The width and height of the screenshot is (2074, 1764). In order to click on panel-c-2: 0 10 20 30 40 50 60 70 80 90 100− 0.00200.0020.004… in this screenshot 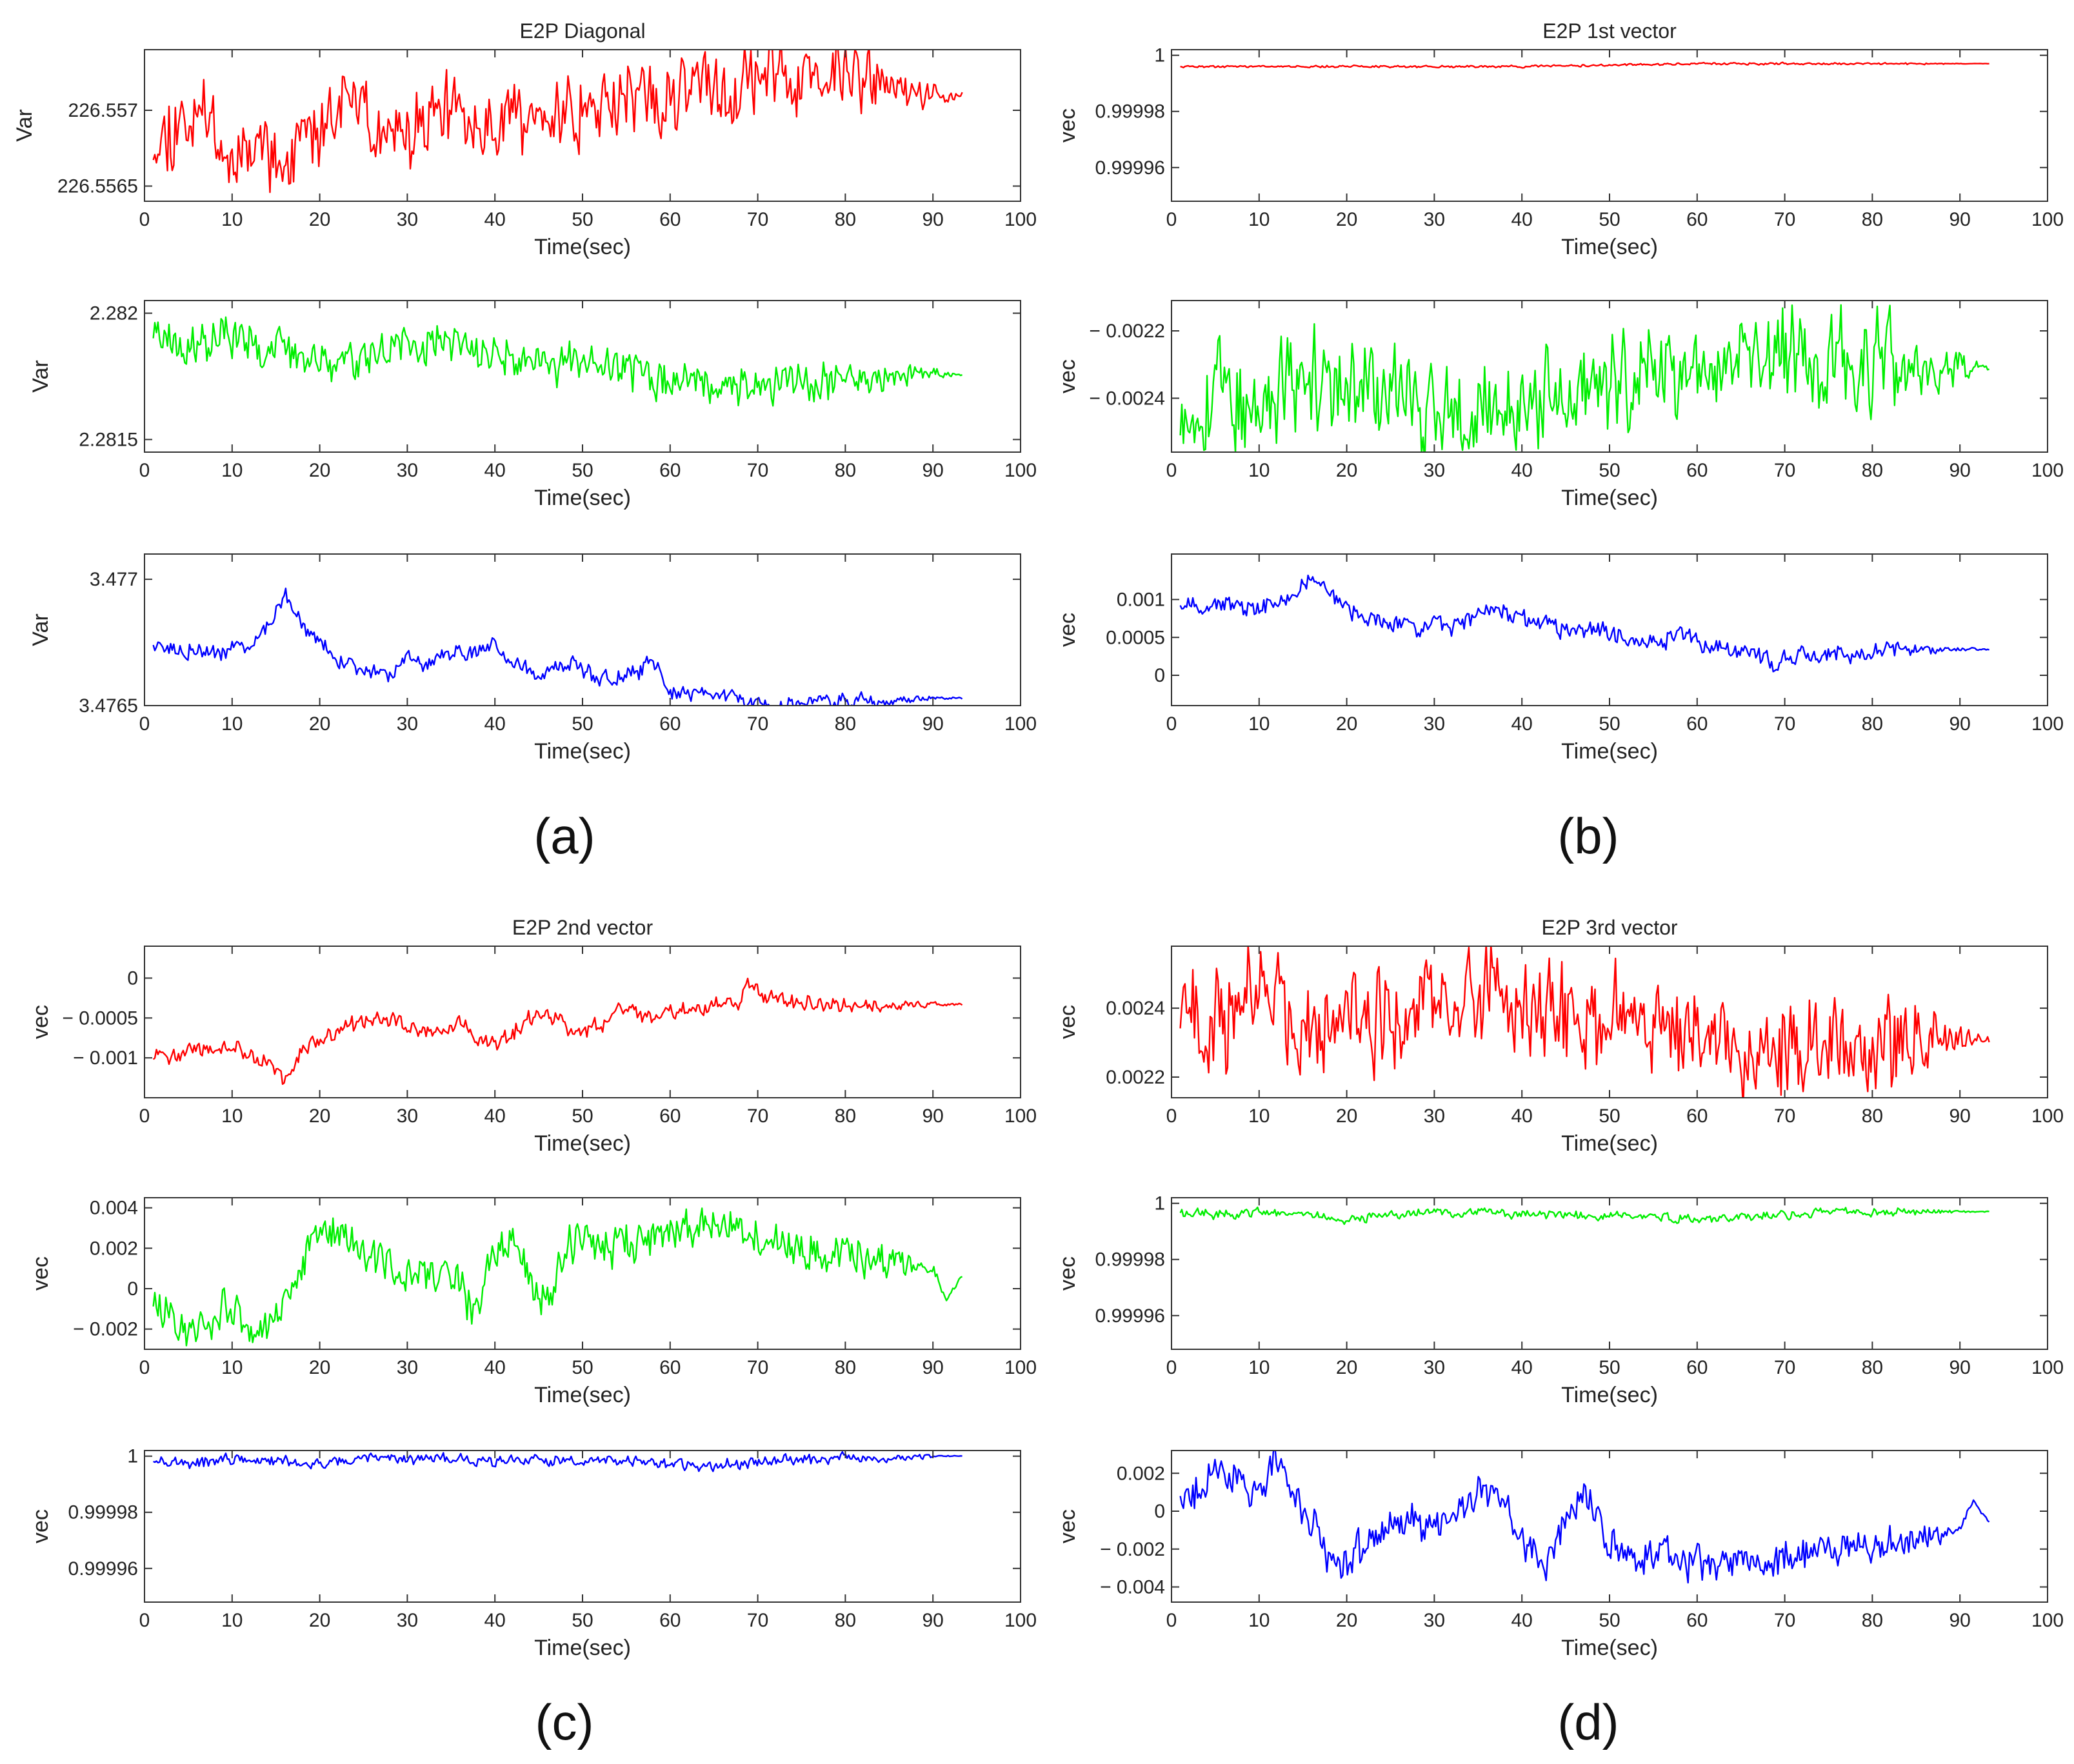, I will do `click(533, 1302)`.